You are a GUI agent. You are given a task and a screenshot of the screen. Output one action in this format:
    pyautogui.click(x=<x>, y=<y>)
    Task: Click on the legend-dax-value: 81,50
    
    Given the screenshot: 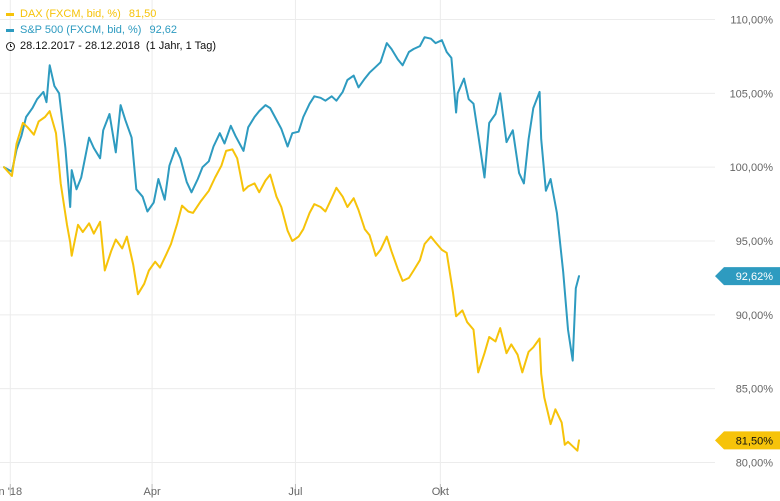 What is the action you would take?
    pyautogui.click(x=142, y=14)
    